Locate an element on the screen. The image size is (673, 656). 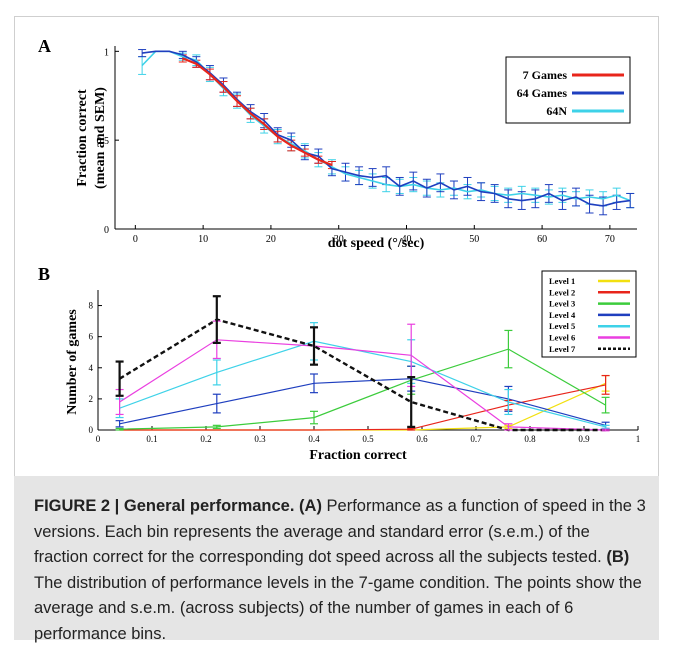
panel-b-x-tick-label: 0.7 is located at coordinates (476, 439).